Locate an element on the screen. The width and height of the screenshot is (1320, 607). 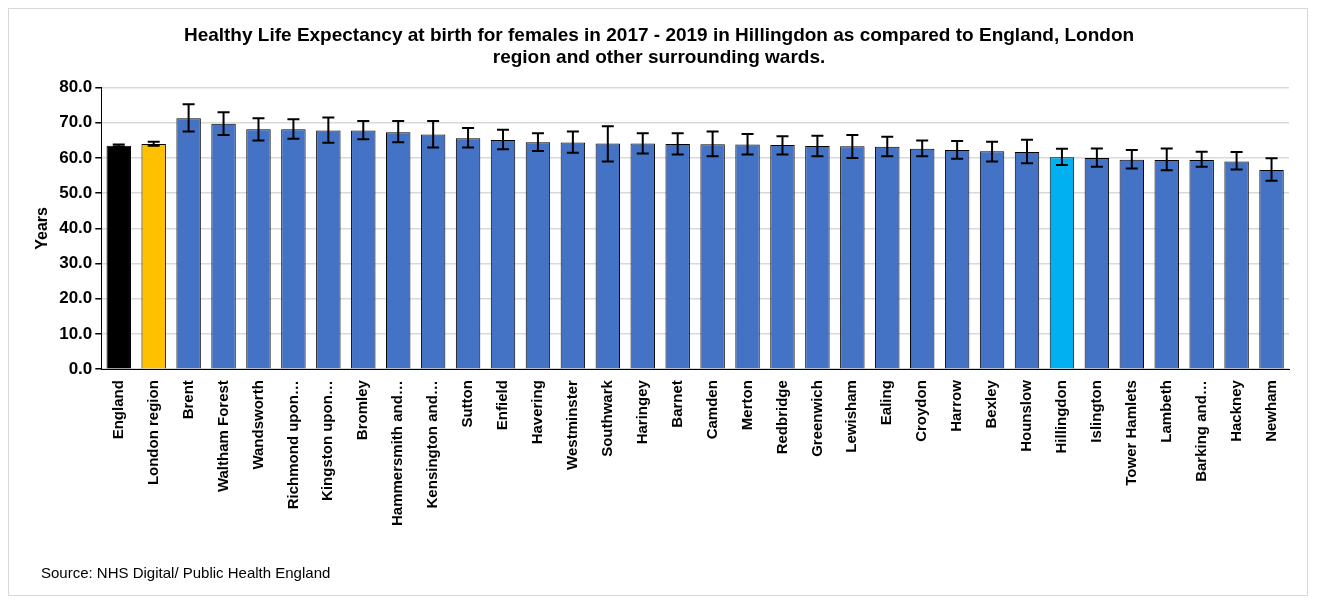
x-tick-label: Lewisham is located at coordinates (851, 416).